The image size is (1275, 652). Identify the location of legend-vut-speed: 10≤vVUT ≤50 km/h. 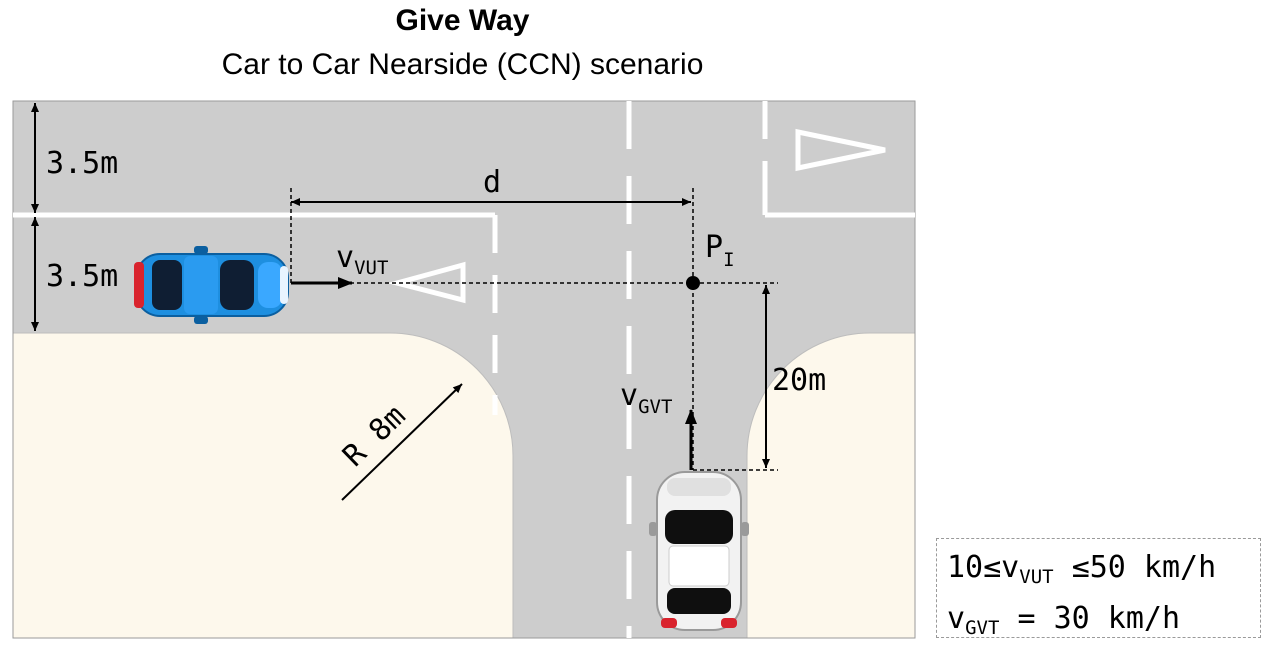
(1082, 569).